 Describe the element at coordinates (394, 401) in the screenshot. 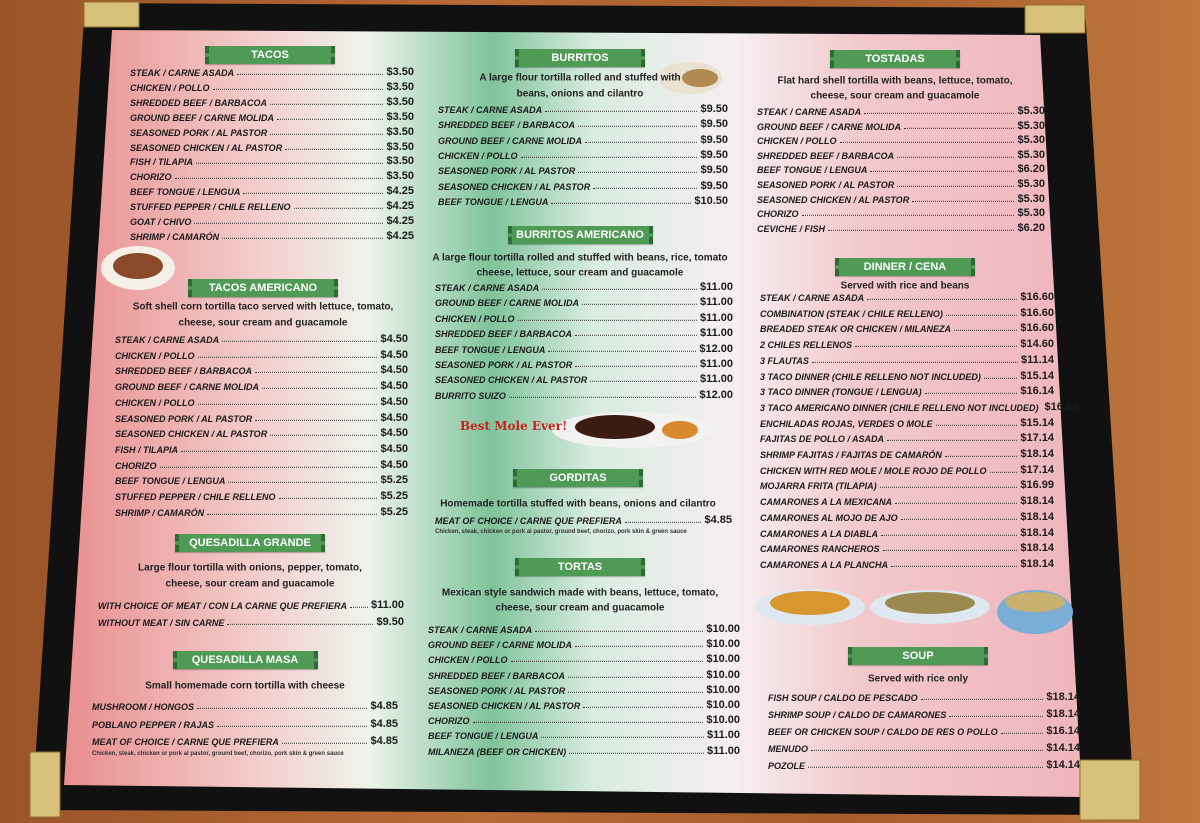

I see `item-price: $4.50` at that location.